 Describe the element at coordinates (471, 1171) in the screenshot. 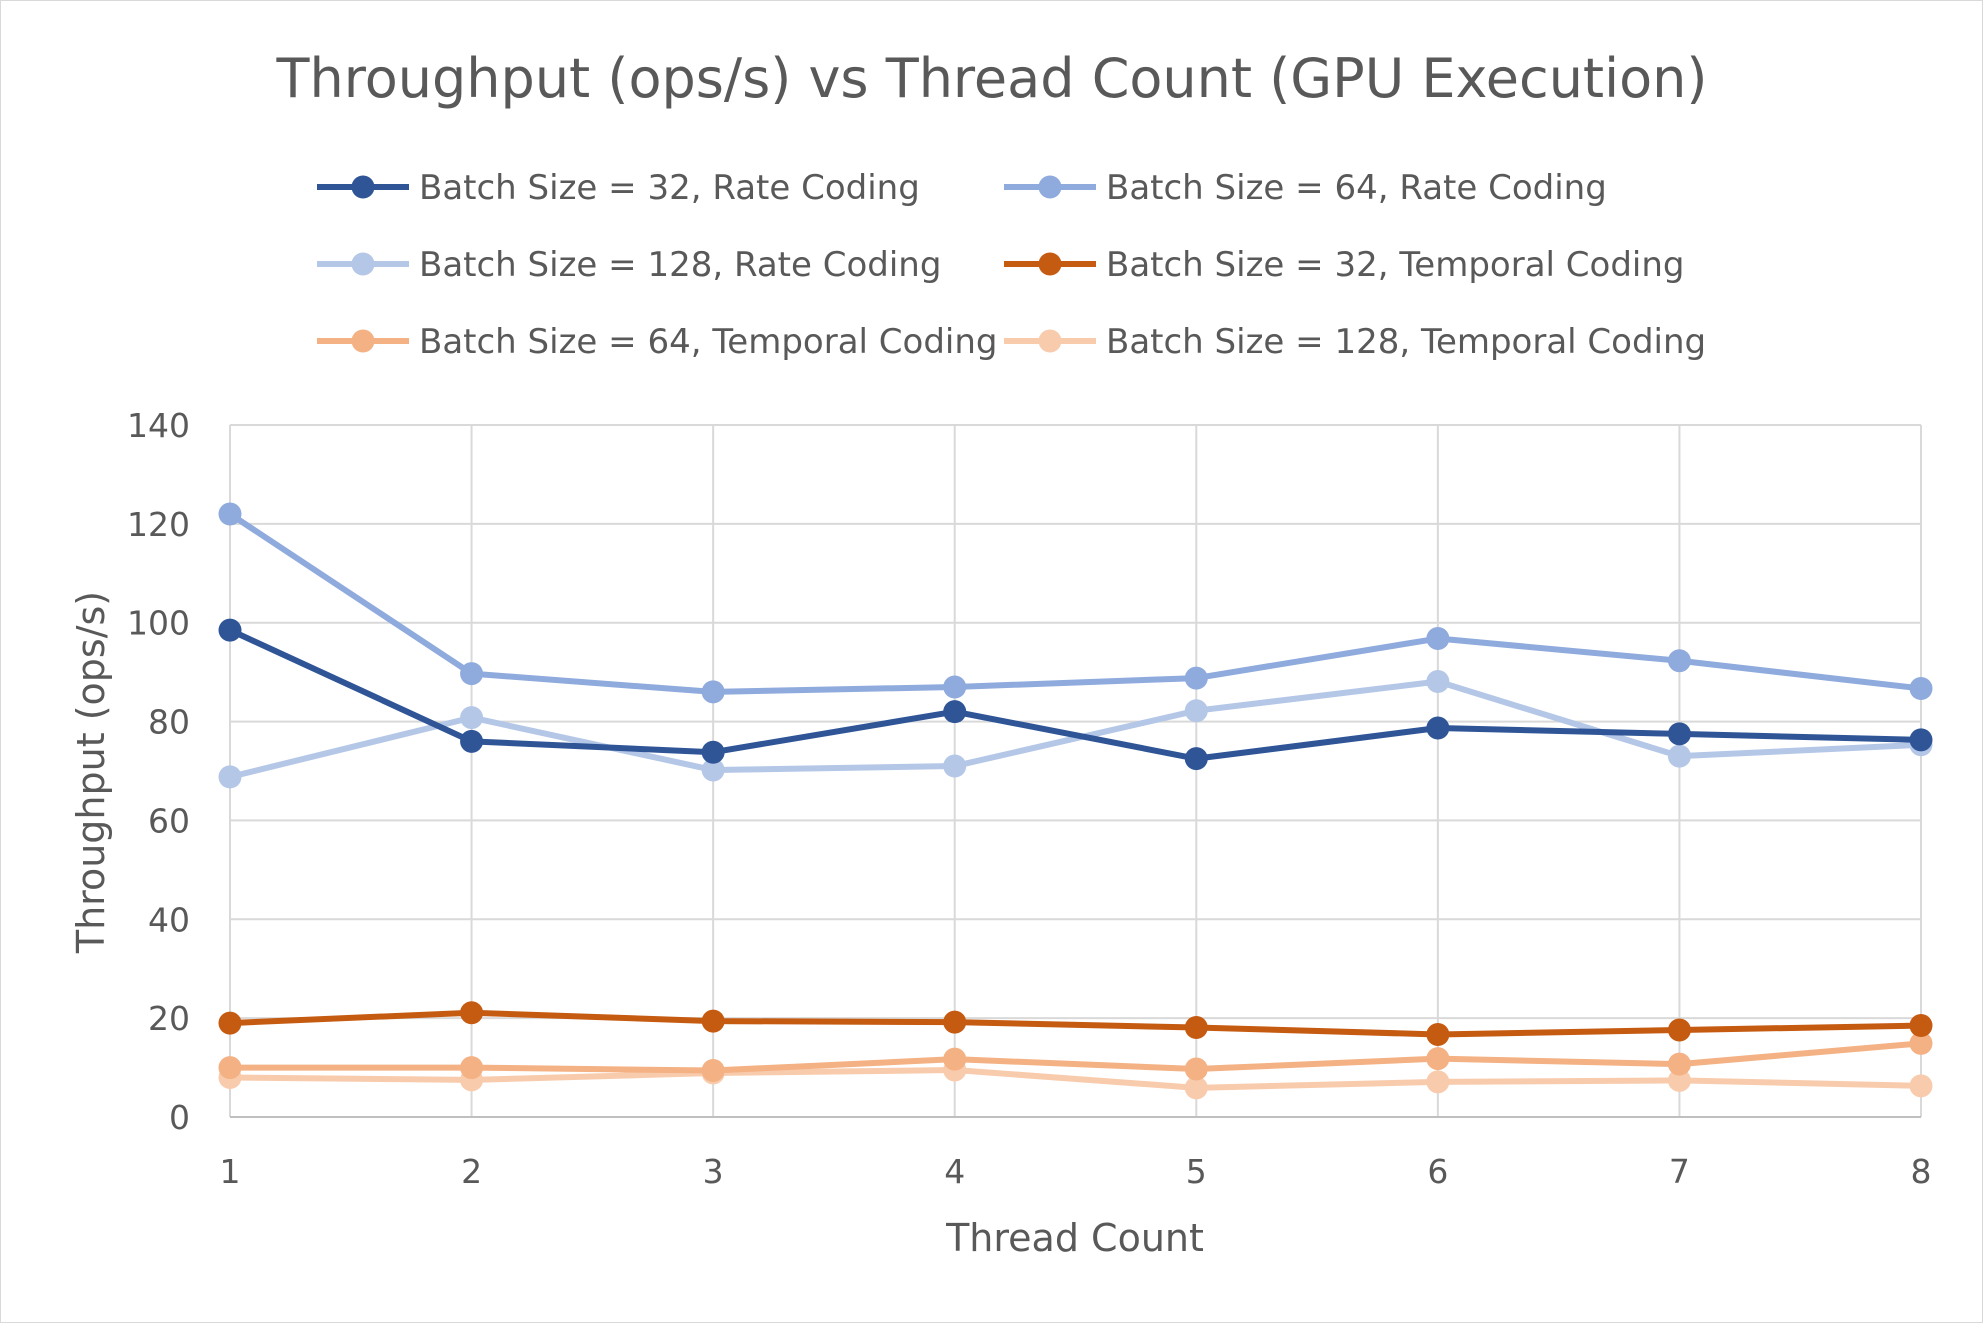

I see `x-tick-label: 2` at that location.